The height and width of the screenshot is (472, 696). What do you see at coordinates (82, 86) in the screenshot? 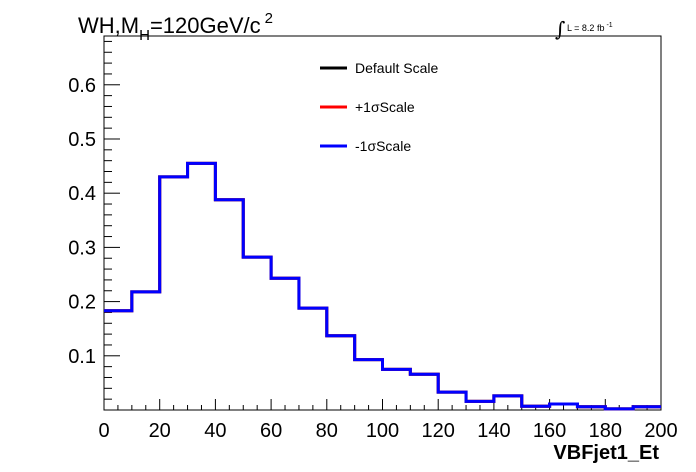
I see `y-tick-label: 0.6` at bounding box center [82, 86].